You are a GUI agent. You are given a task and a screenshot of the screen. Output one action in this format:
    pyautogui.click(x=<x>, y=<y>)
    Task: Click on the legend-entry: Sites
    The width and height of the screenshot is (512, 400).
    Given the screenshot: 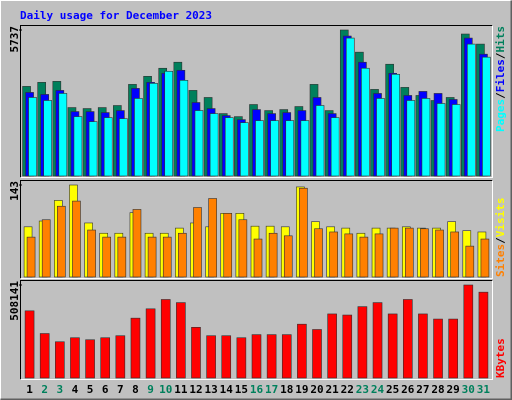 What is the action you would take?
    pyautogui.click(x=500, y=260)
    